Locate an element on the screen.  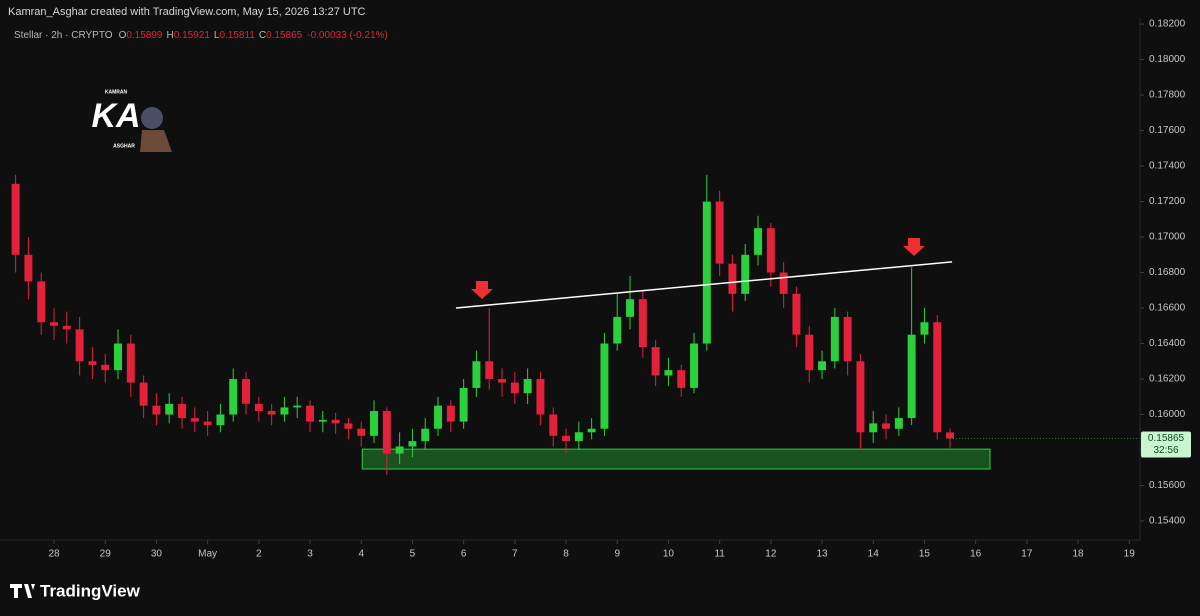
x-tick-label: 15 is located at coordinates (925, 554).